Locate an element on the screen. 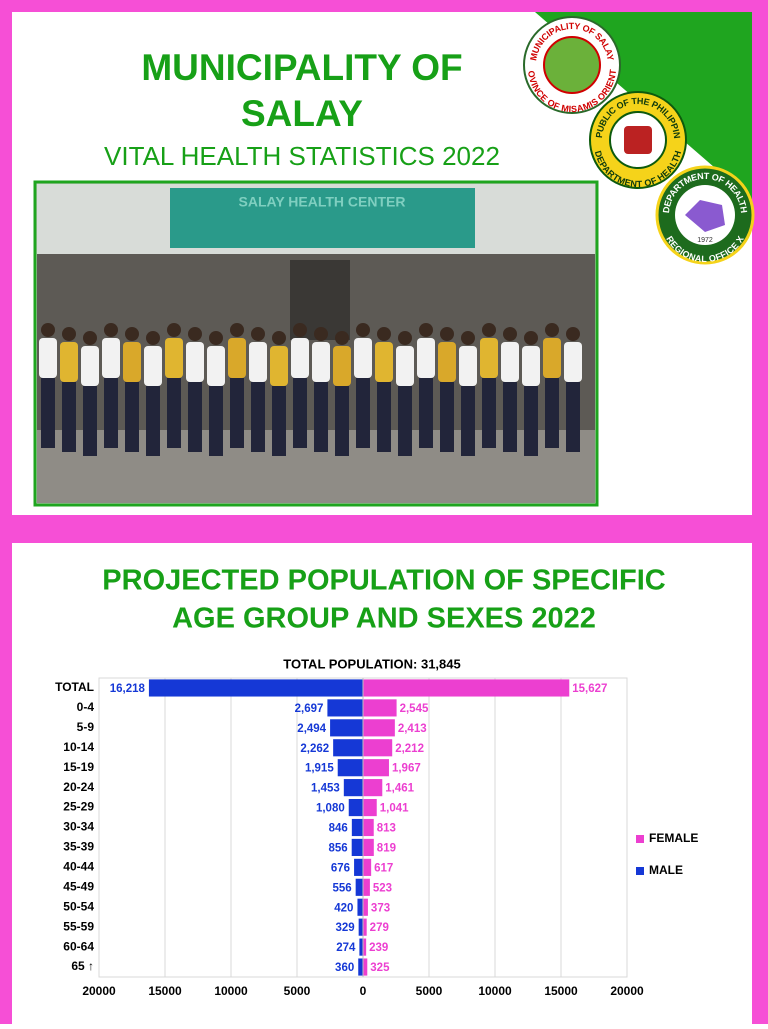 This screenshot has height=1029, width=768. y-tick-label: 45-49 is located at coordinates (78, 886).